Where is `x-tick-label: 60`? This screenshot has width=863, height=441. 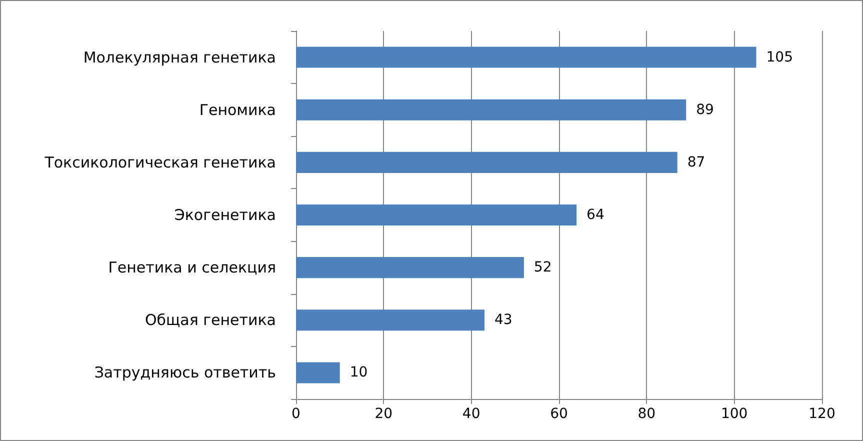 x-tick-label: 60 is located at coordinates (559, 414).